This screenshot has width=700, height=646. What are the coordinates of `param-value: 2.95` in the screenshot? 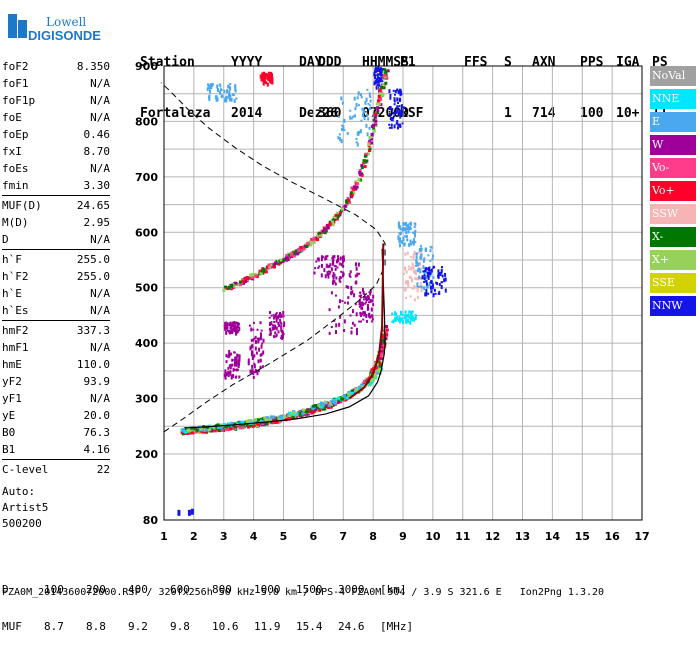 It's located at (97, 222).